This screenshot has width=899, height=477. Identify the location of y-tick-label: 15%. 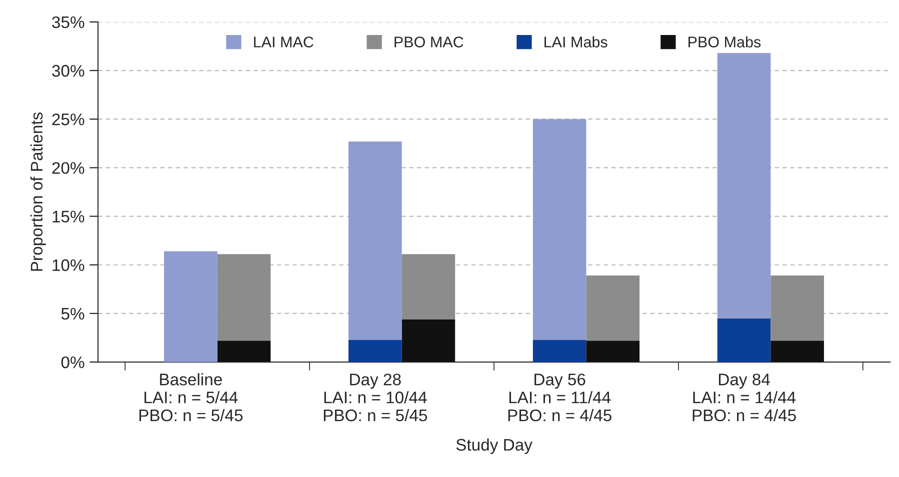
(68, 216).